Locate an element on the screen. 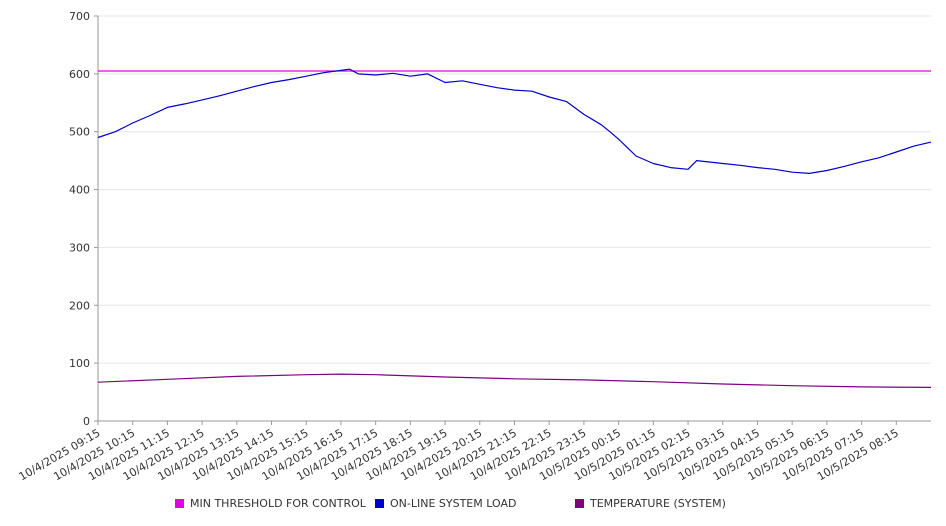  legend-item-min-threshold: MIN THRESHOLD FOR CONTROL is located at coordinates (270, 503).